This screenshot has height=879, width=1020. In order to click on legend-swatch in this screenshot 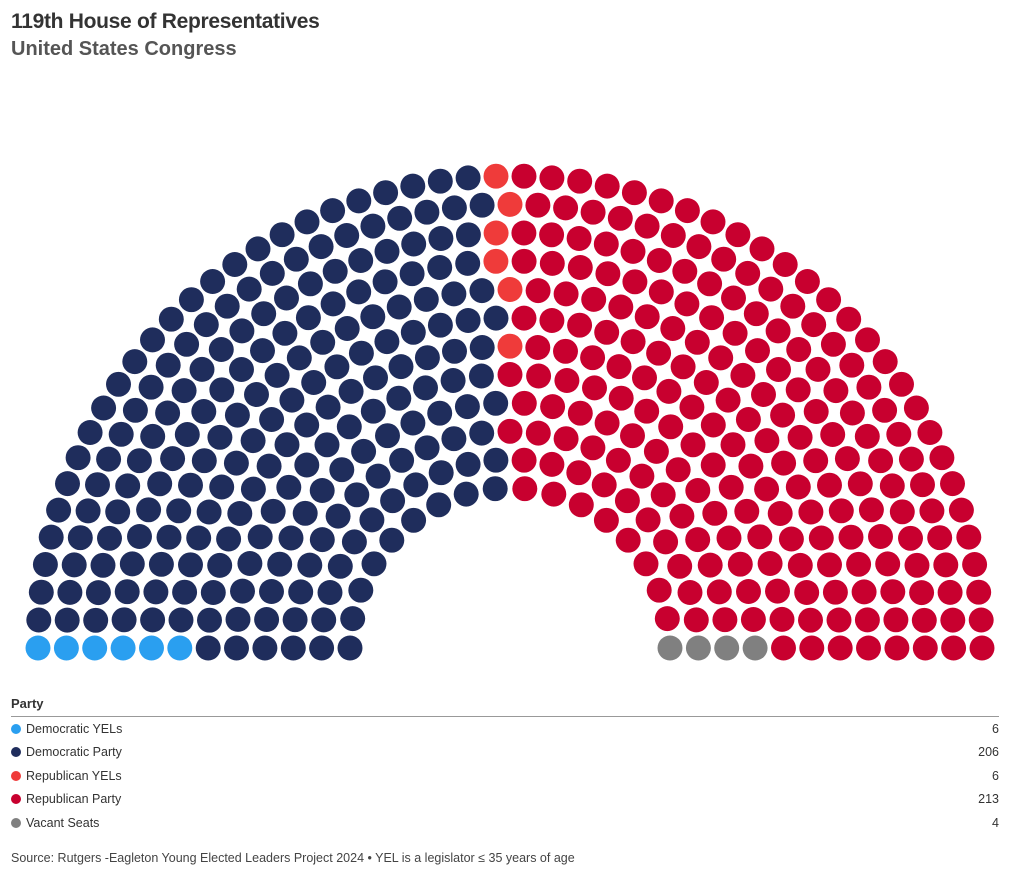, I will do `click(16, 752)`.